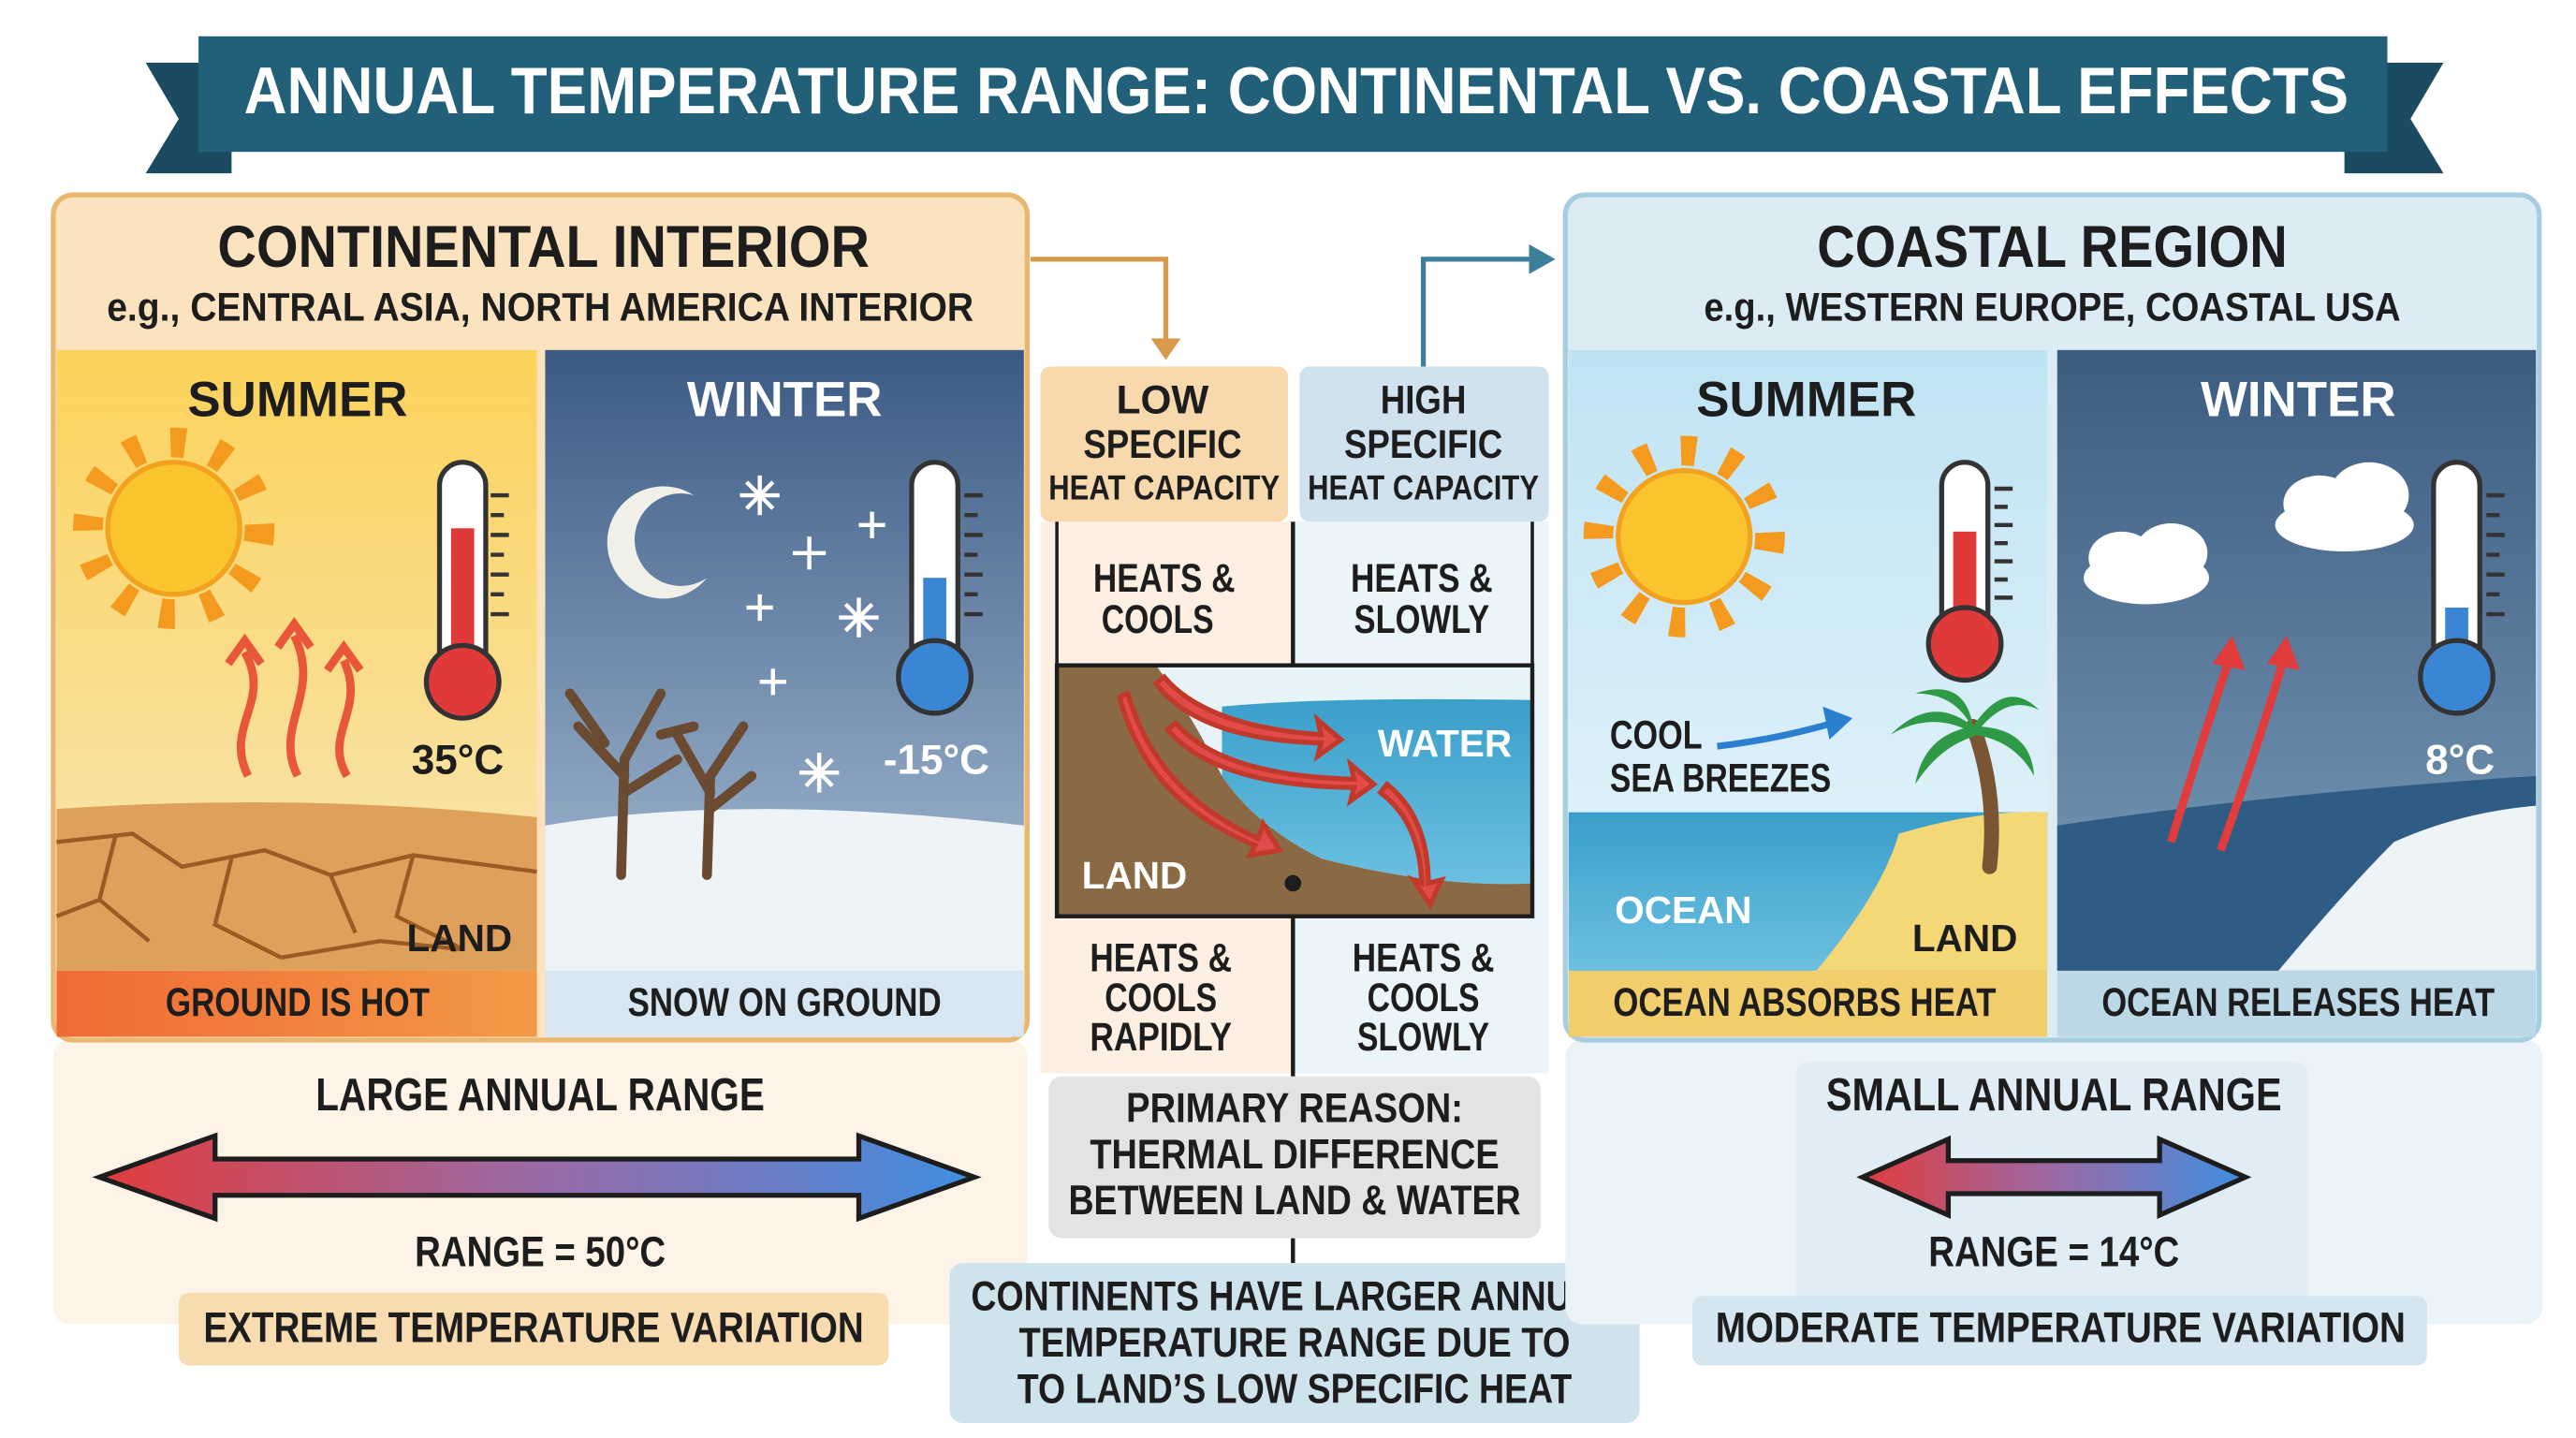 This screenshot has height=1438, width=2576. I want to click on pointer-dot, so click(1293, 883).